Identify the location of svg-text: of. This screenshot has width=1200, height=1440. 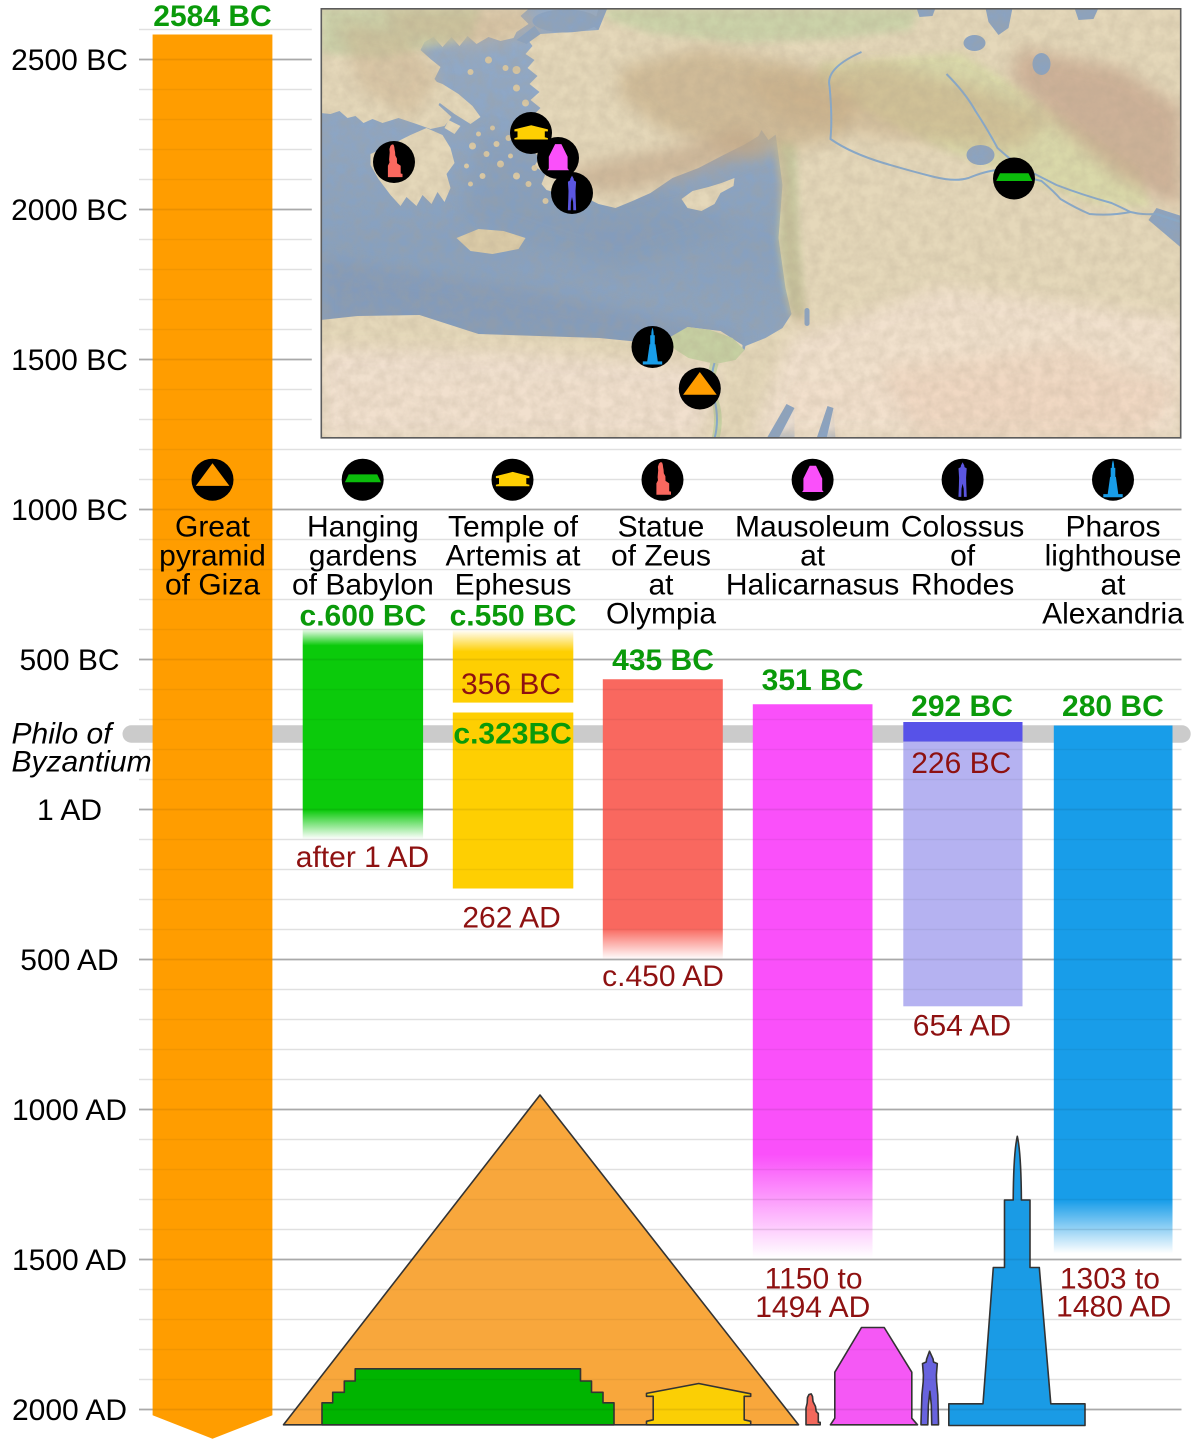
(963, 556).